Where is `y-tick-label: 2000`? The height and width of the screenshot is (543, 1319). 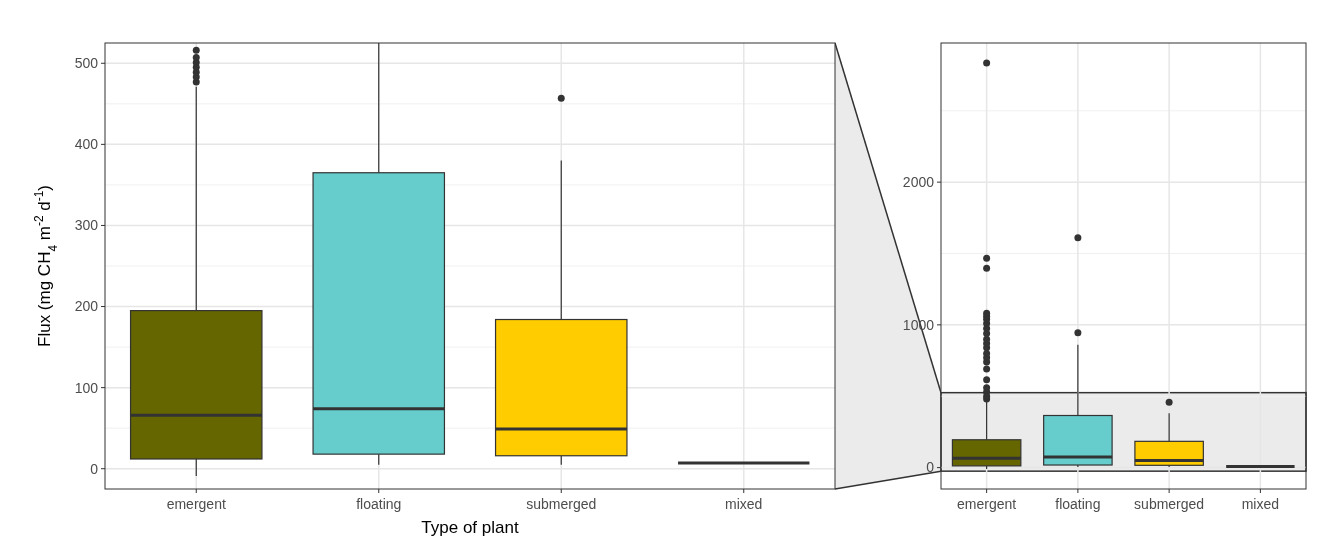
y-tick-label: 2000 is located at coordinates (918, 182).